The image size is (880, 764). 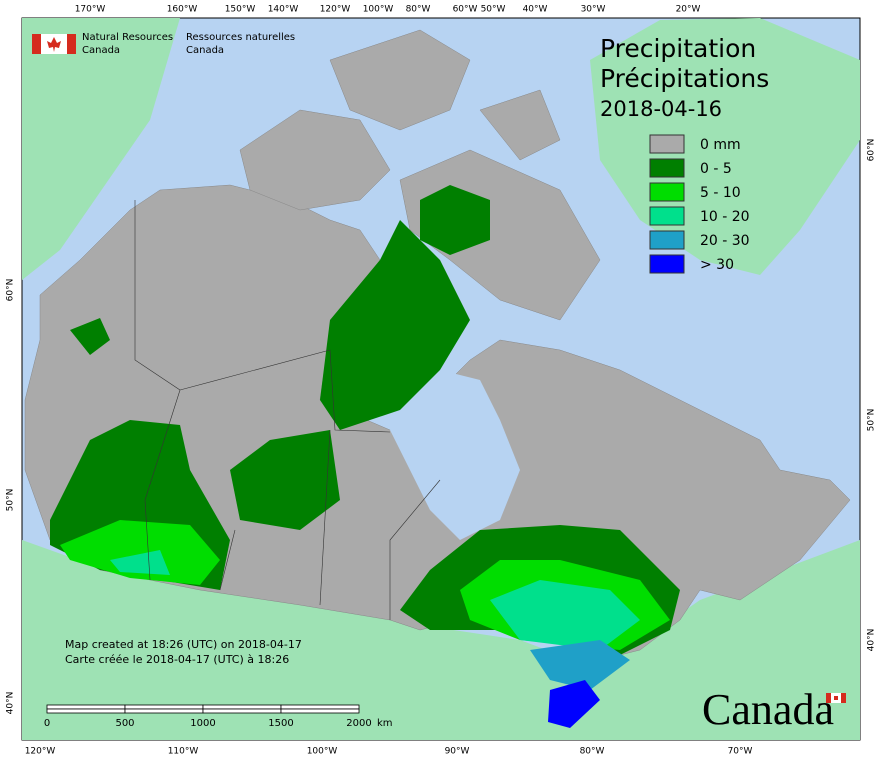 What do you see at coordinates (358, 723) in the screenshot?
I see `scale-label: 2000` at bounding box center [358, 723].